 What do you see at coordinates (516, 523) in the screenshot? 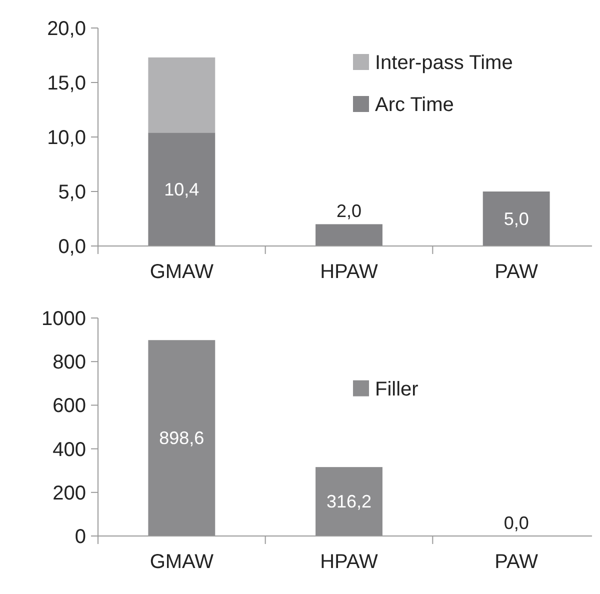
I see `data-label: 0,0` at bounding box center [516, 523].